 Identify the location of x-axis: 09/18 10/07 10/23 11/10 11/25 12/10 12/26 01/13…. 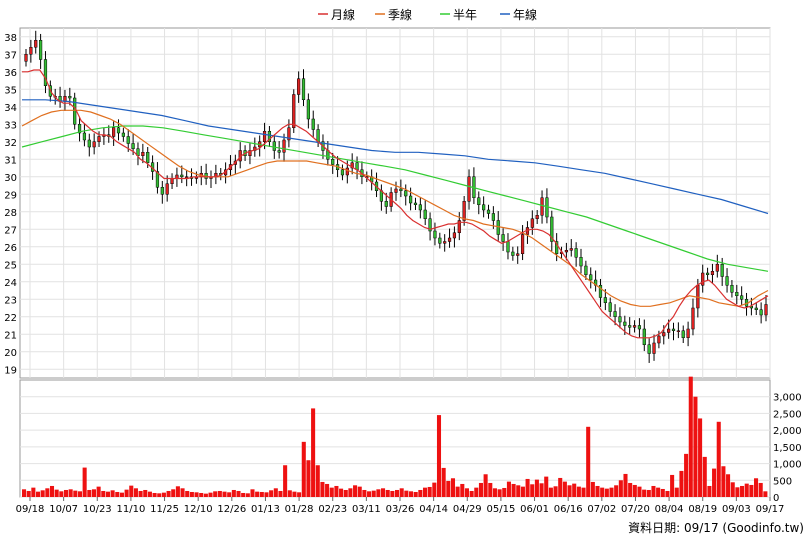
(400, 506).